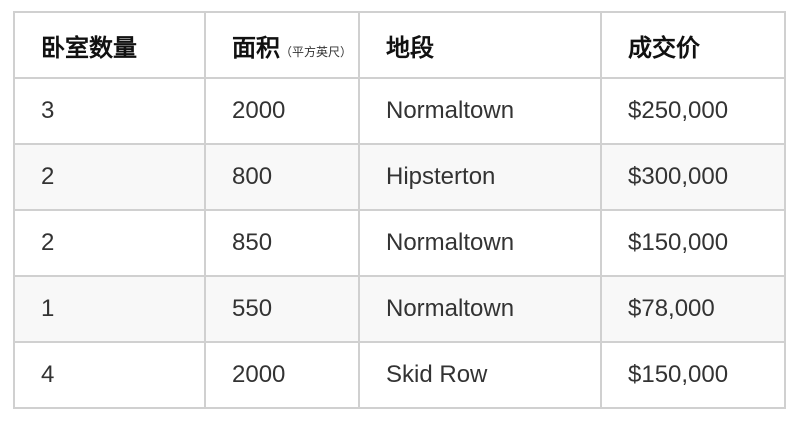  Describe the element at coordinates (693, 111) in the screenshot. I see `cell-price: $250,000` at that location.